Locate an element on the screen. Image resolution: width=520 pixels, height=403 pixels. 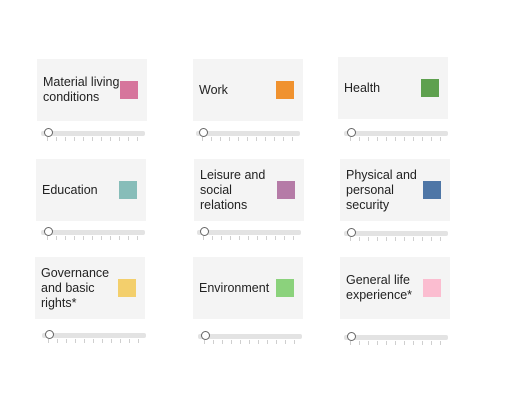
slider-security is located at coordinates (396, 236).